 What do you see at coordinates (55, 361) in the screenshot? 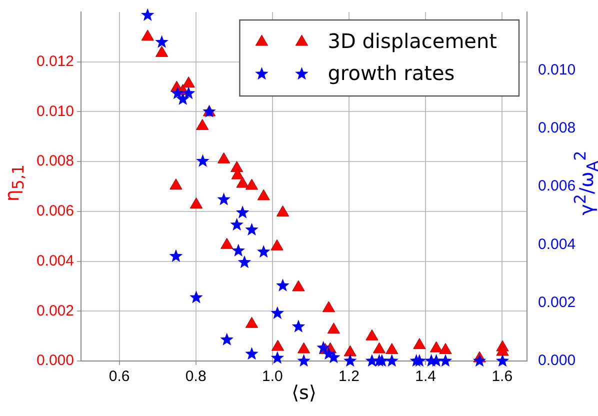
I see `y-tick-label: 0.000` at bounding box center [55, 361].